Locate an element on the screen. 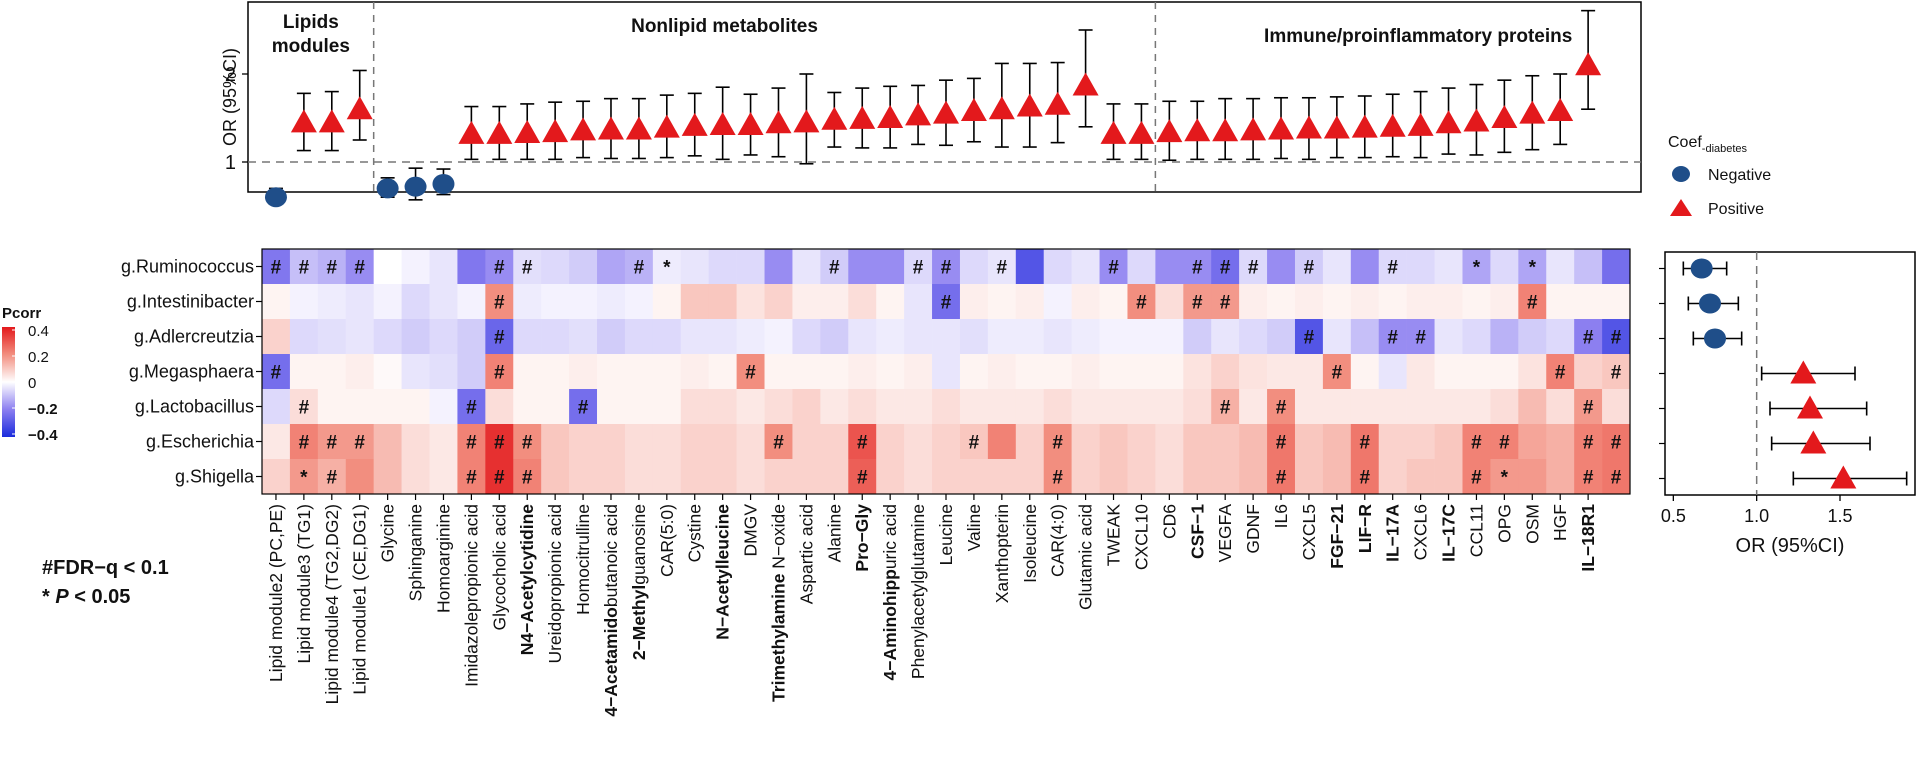 The height and width of the screenshot is (770, 1920). heatmap-col-label: Imidazolepropionic acid is located at coordinates (471, 595).